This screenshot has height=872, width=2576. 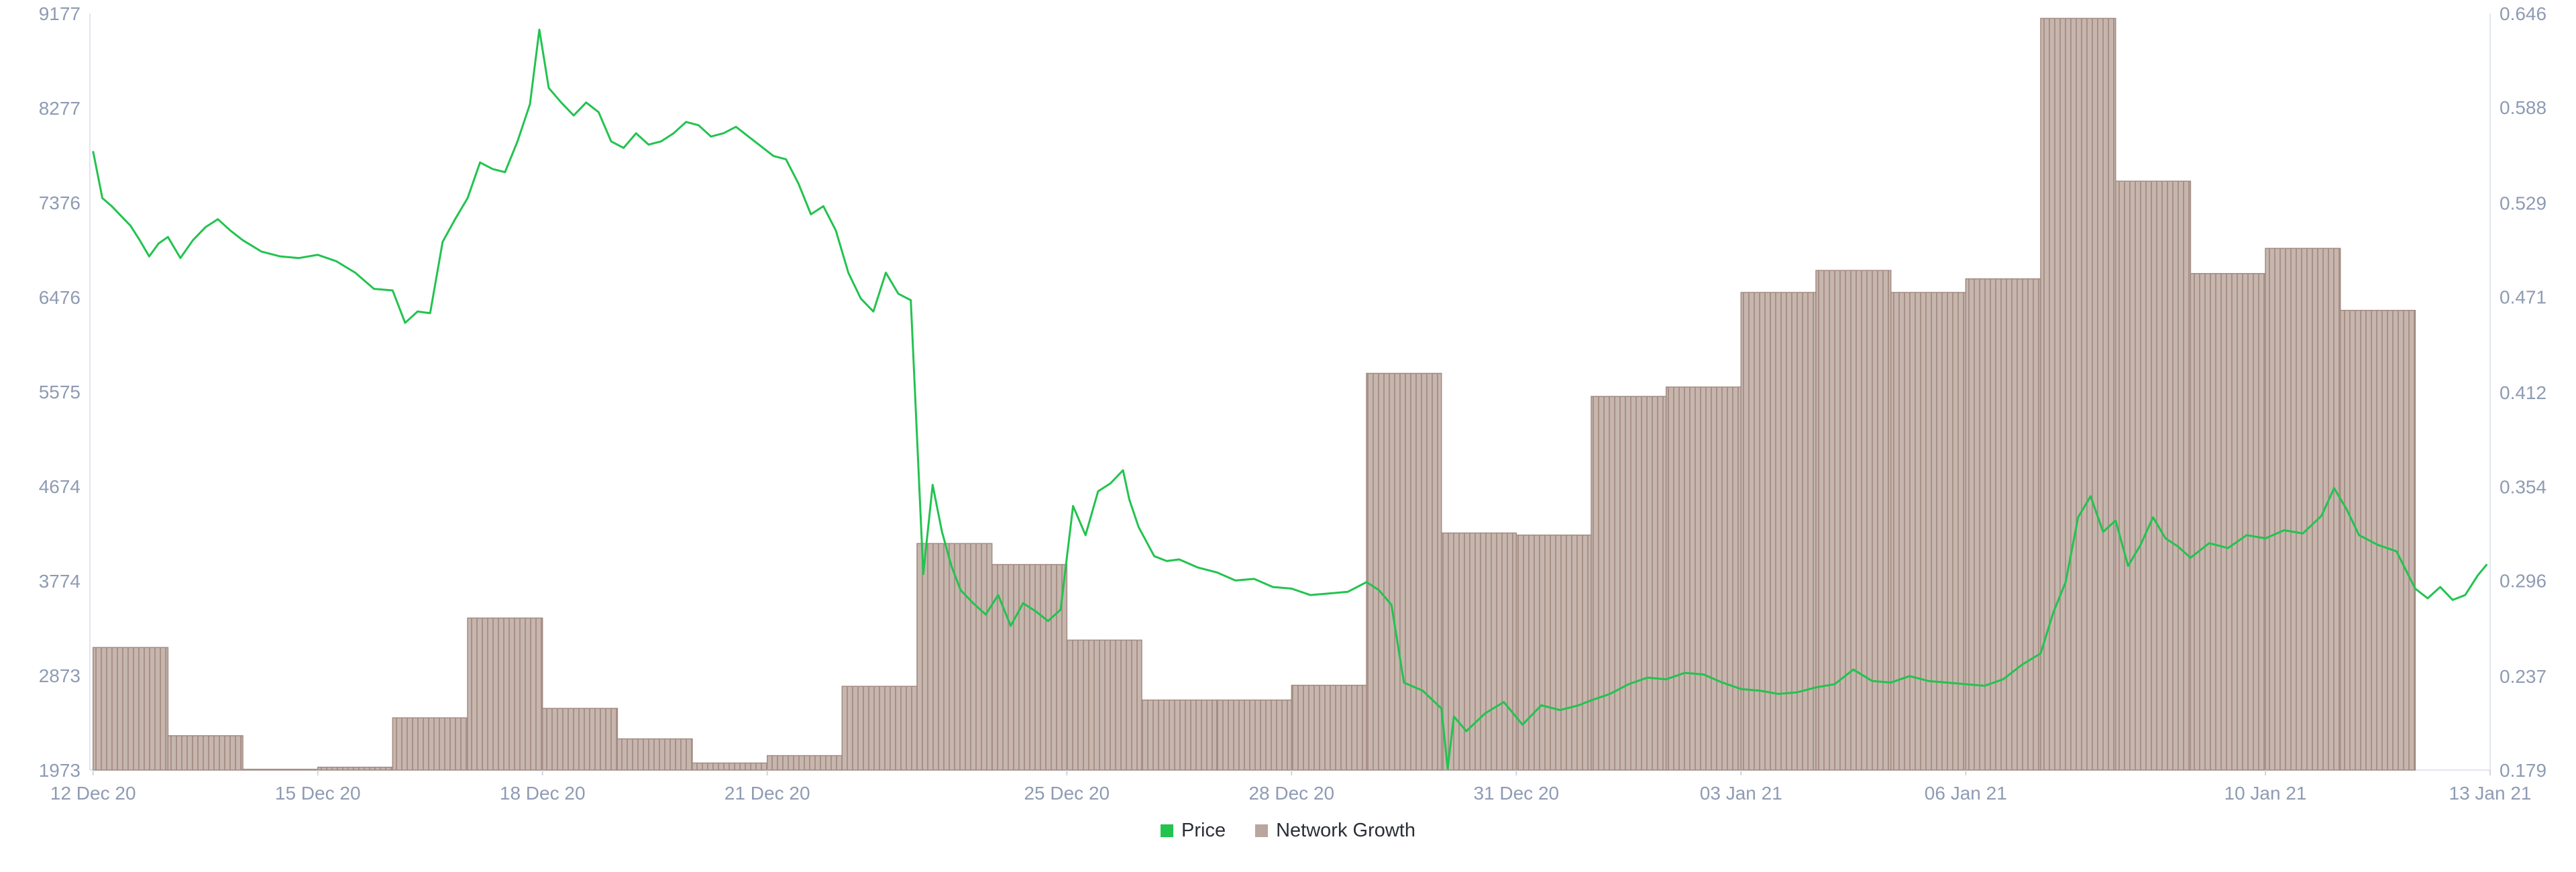 What do you see at coordinates (2523, 107) in the screenshot?
I see `right-tick-label: 0.588` at bounding box center [2523, 107].